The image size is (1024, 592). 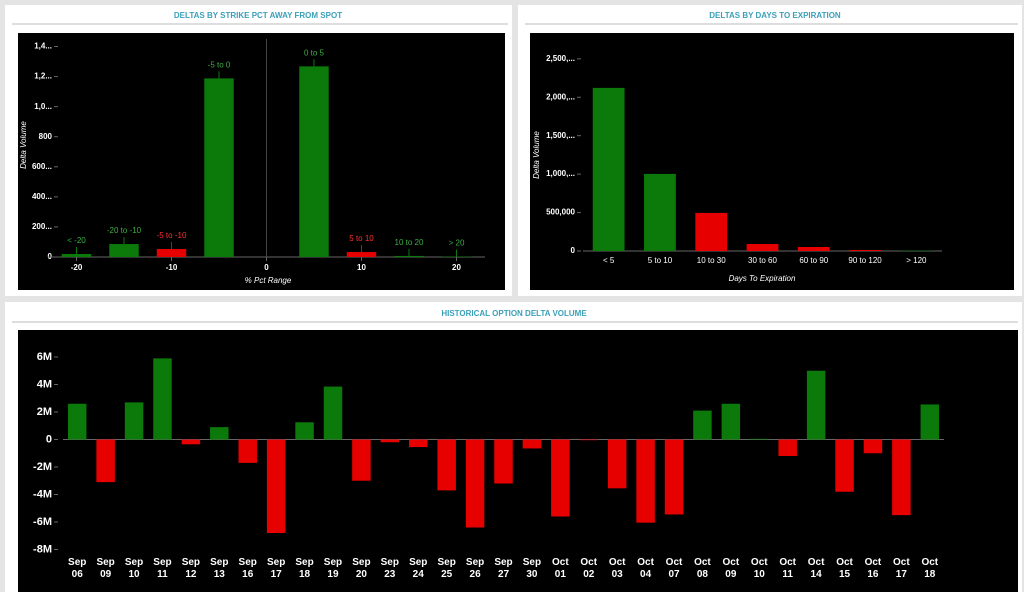 I want to click on x-tick-label: Oct 15, so click(x=844, y=568).